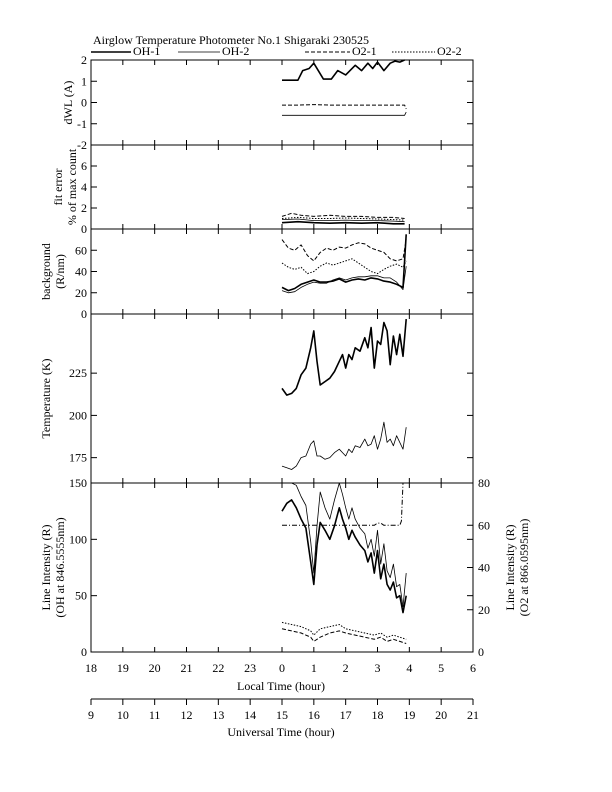  Describe the element at coordinates (378, 715) in the screenshot. I see `ut-tick-label: 18` at that location.